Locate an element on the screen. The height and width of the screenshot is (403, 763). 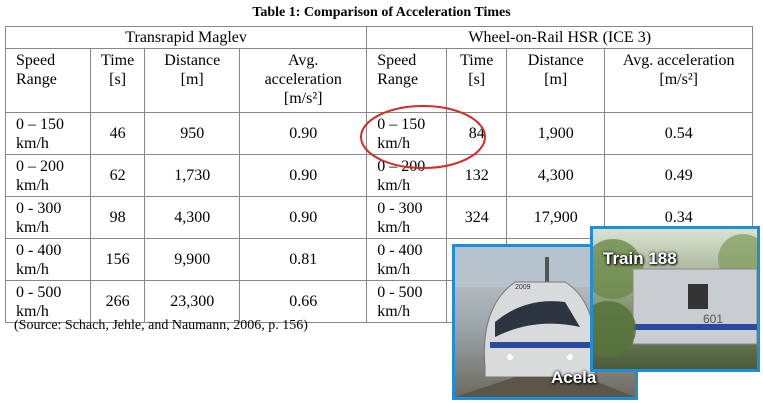
table-cell: 62 is located at coordinates (117, 175).